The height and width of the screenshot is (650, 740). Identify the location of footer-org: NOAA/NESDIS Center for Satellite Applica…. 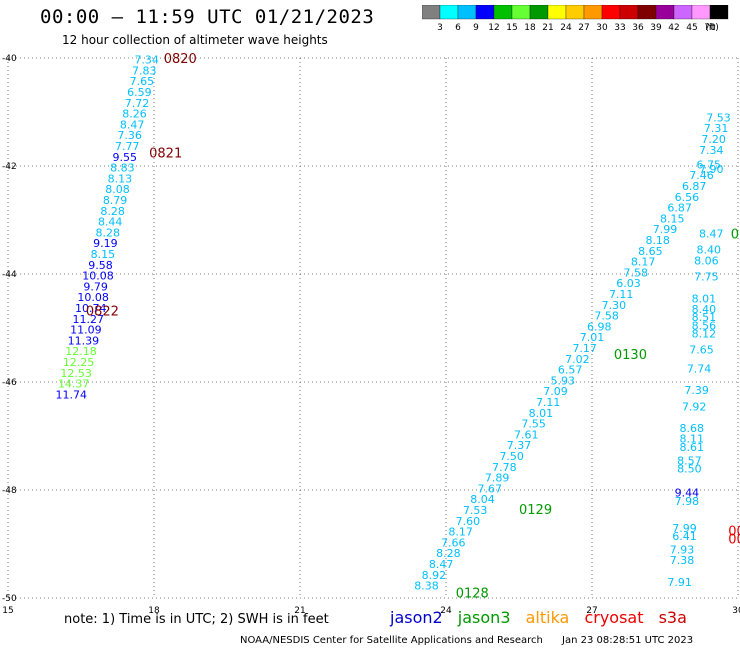
(391, 640).